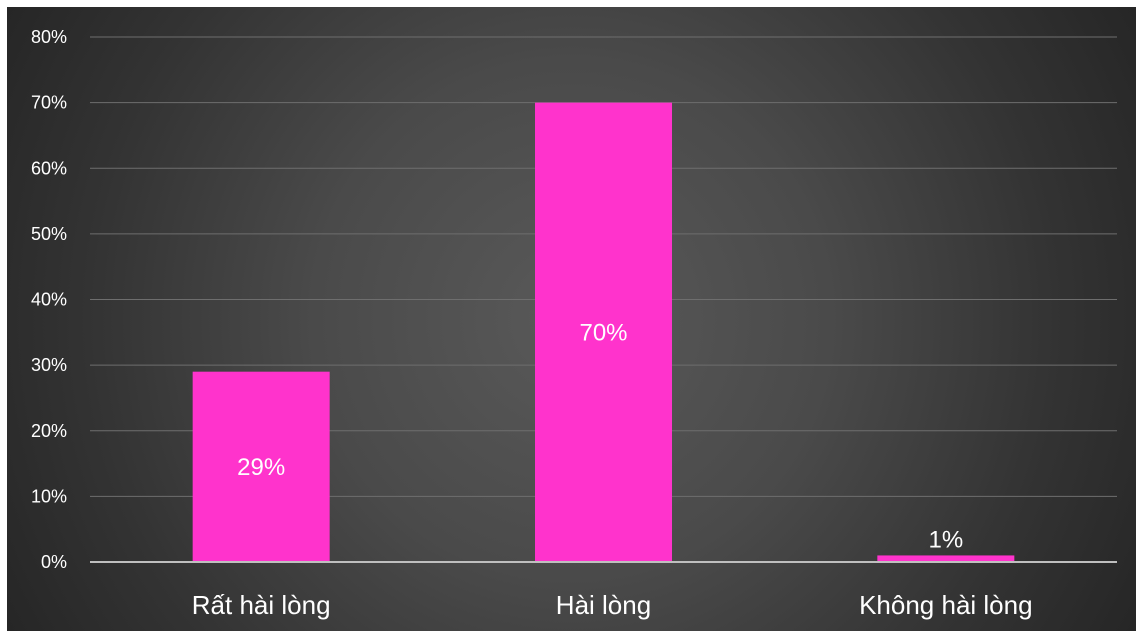  I want to click on y-tick-label: 80%, so click(49, 37).